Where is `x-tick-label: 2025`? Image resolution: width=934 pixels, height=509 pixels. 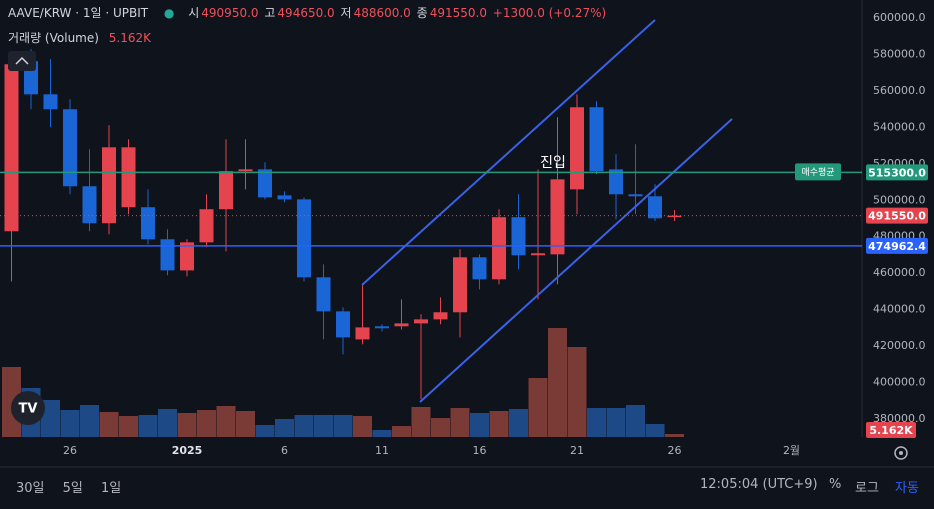
x-tick-label: 2025 is located at coordinates (187, 450).